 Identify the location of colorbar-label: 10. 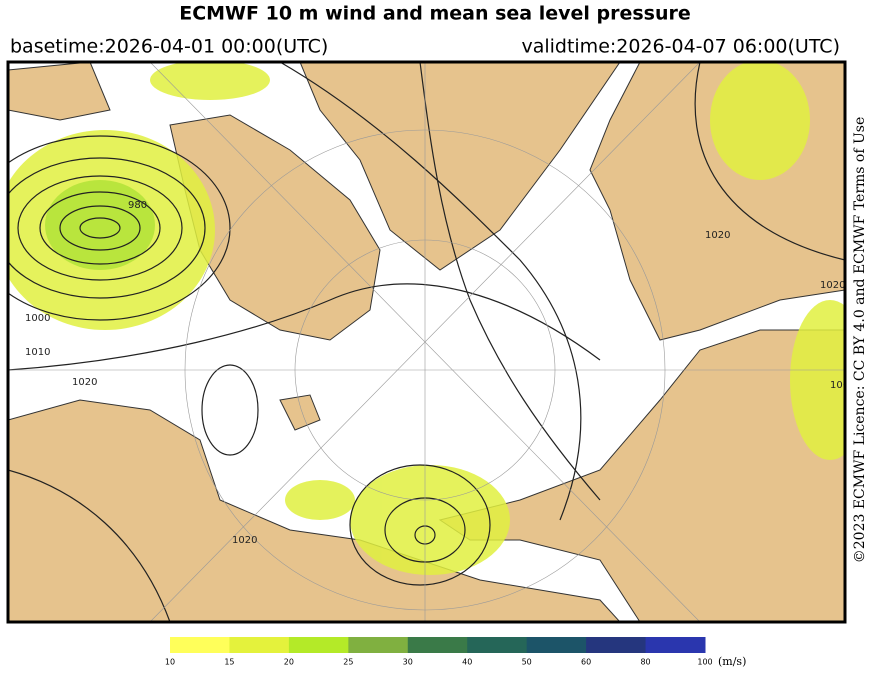
(170, 662).